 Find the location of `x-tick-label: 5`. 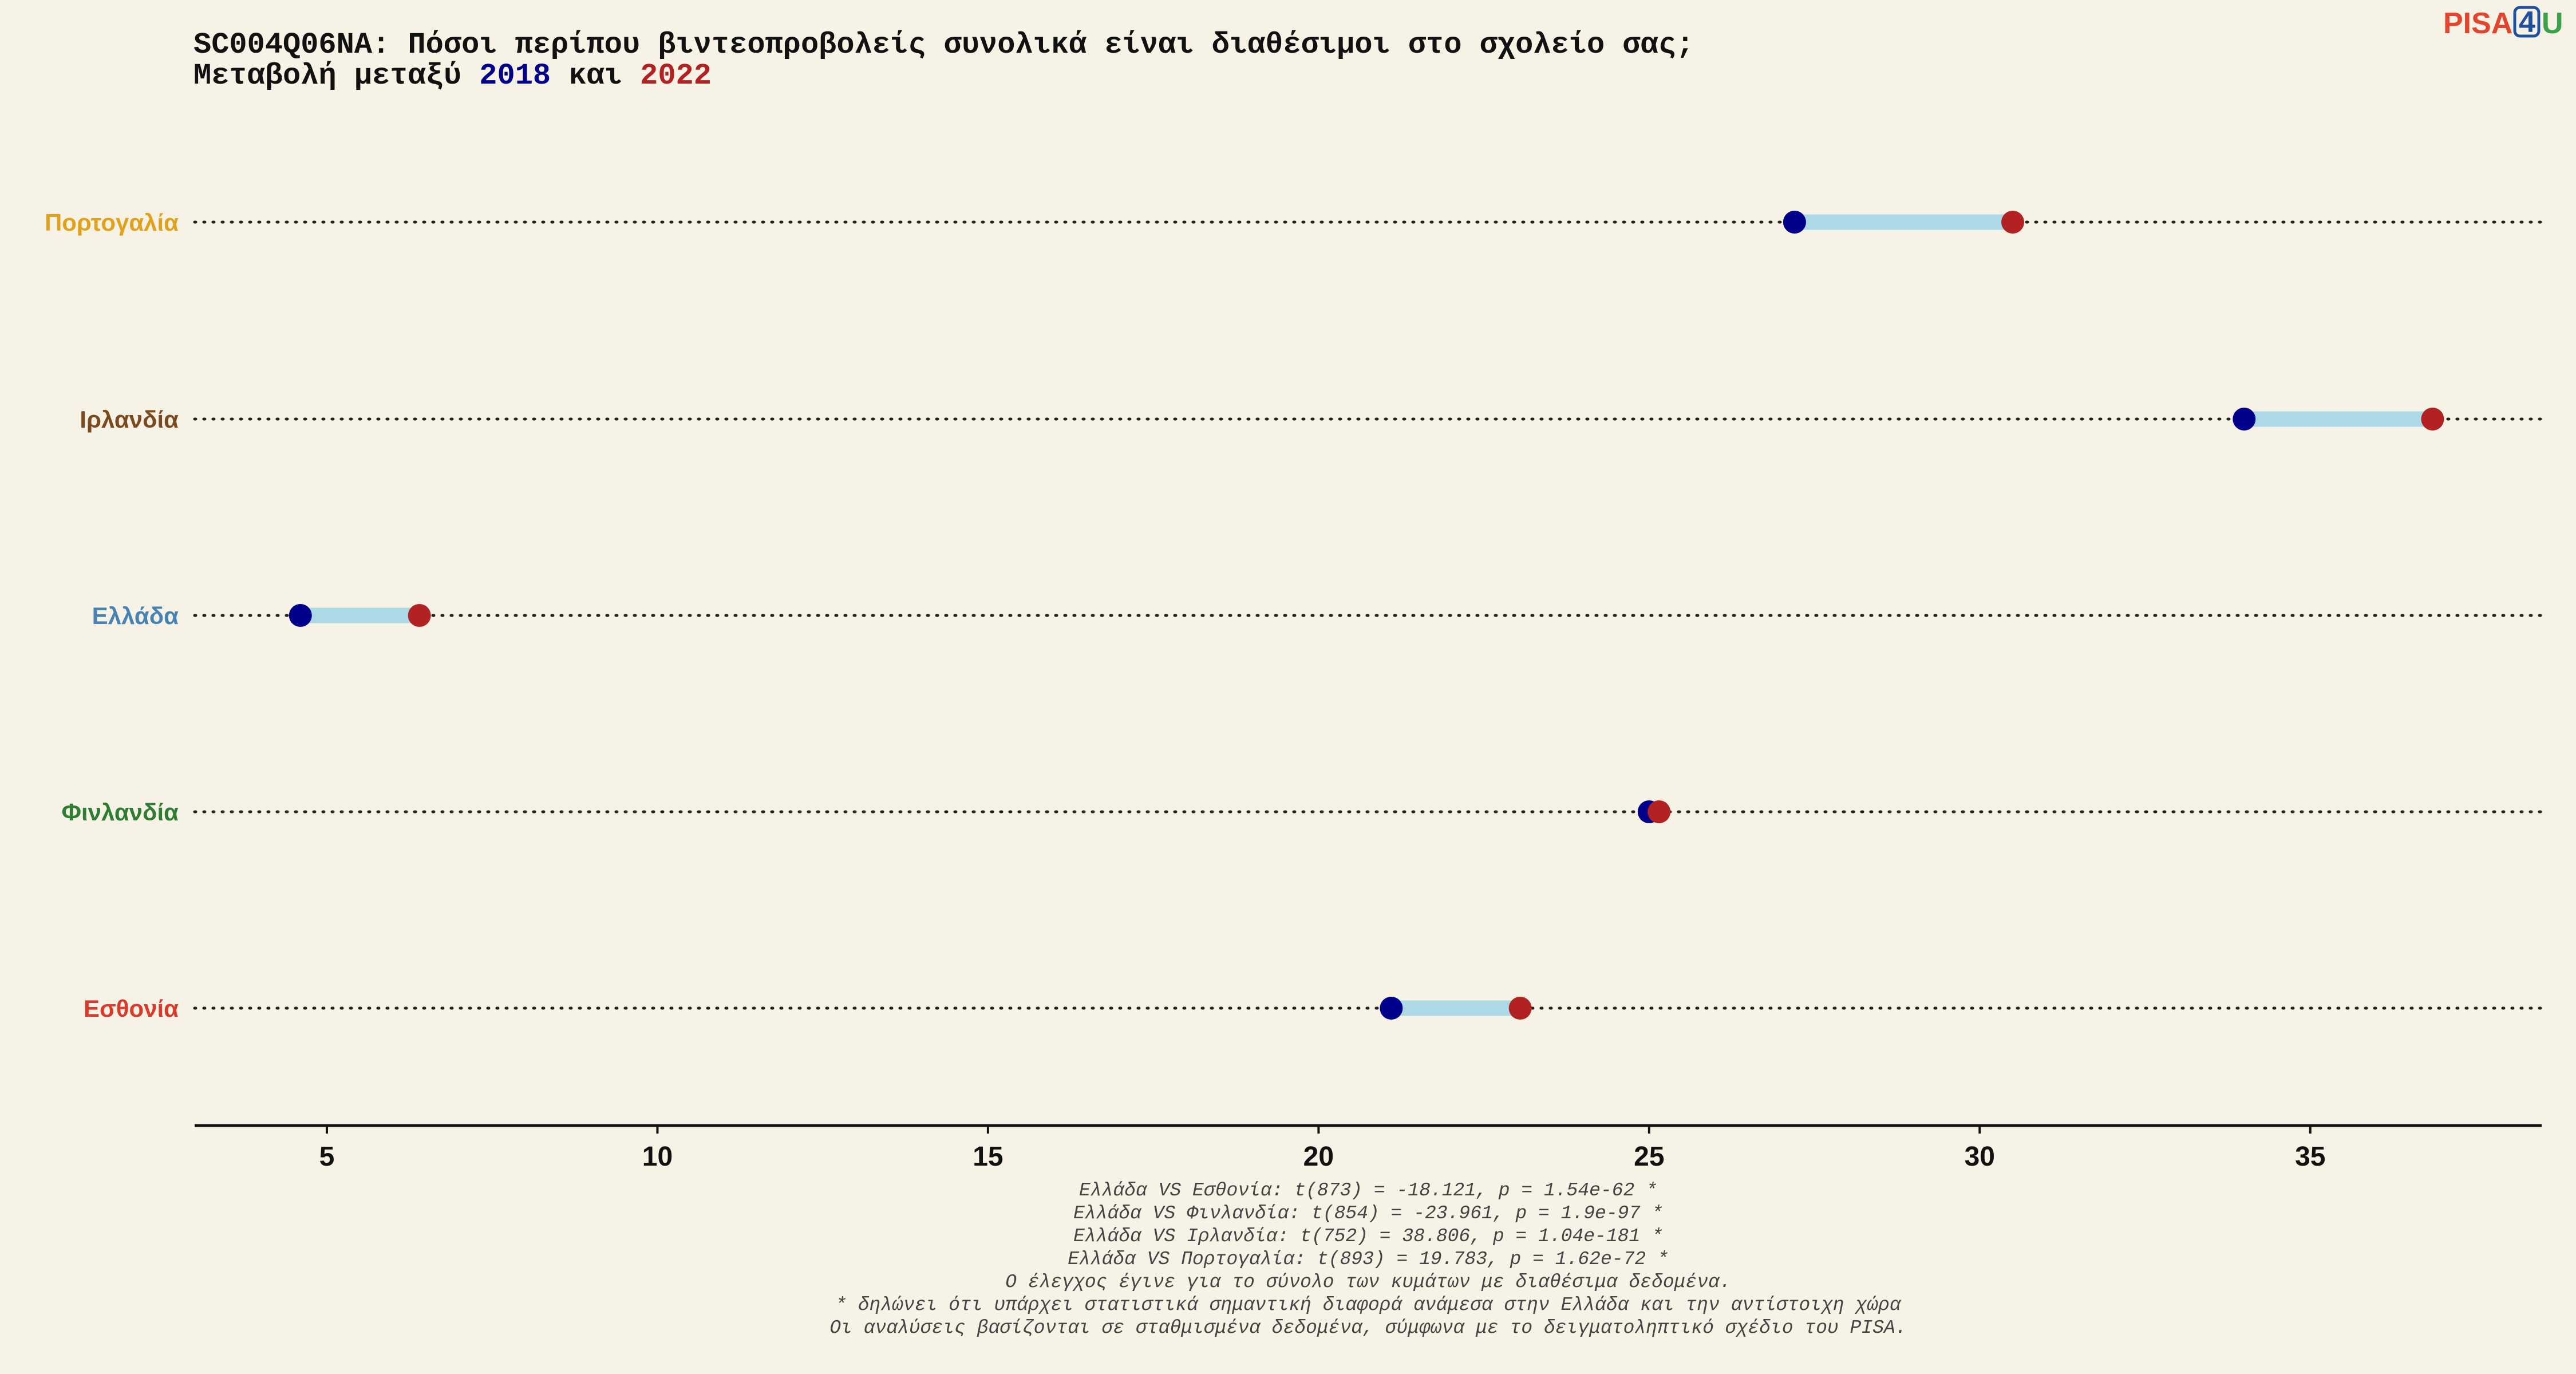

x-tick-label: 5 is located at coordinates (327, 1157).